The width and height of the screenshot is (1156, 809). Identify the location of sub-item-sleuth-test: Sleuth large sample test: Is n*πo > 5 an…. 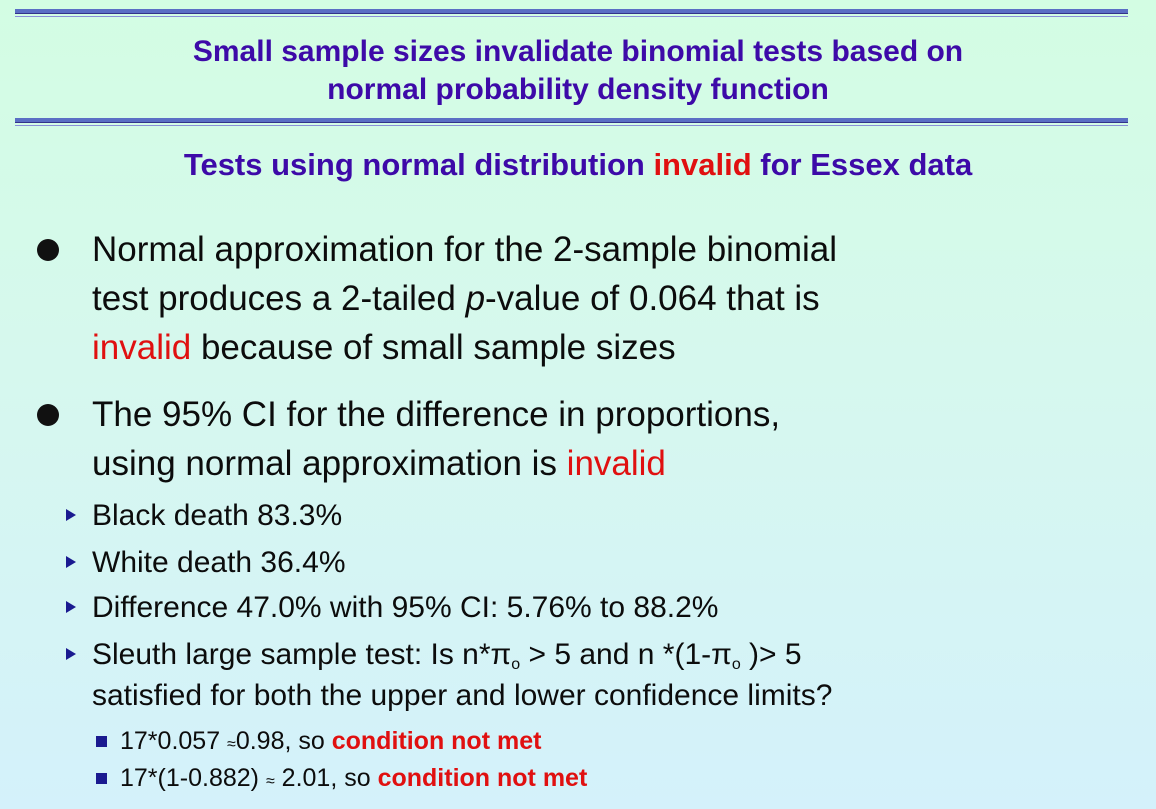
(462, 675).